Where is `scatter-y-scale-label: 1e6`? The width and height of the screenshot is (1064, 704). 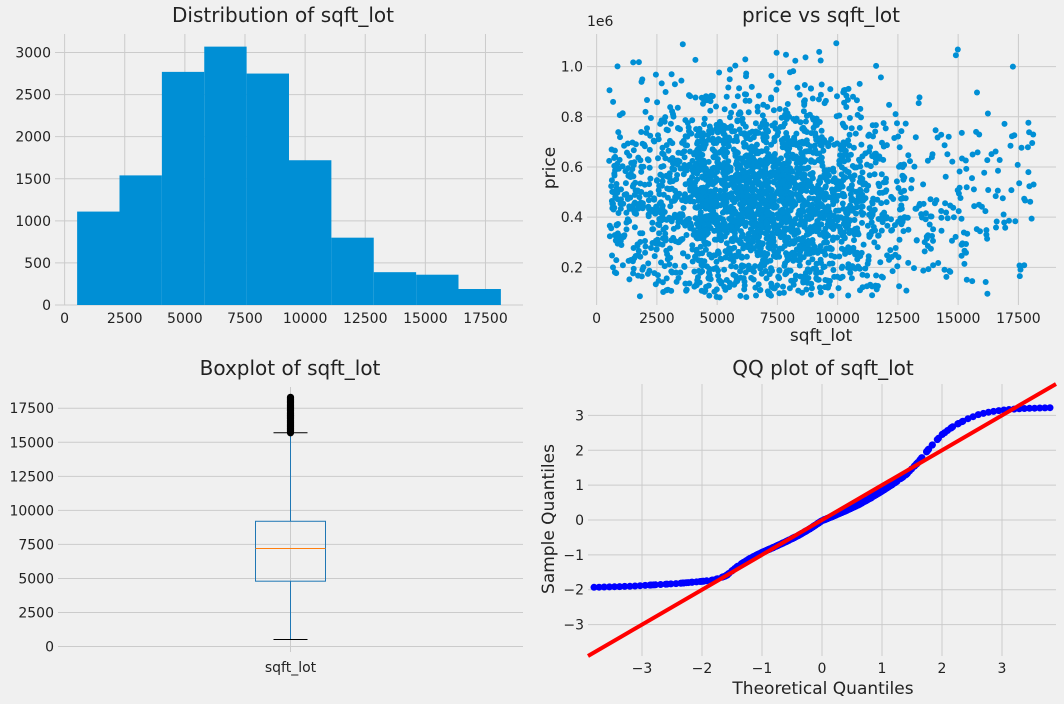
scatter-y-scale-label: 1e6 is located at coordinates (600, 22).